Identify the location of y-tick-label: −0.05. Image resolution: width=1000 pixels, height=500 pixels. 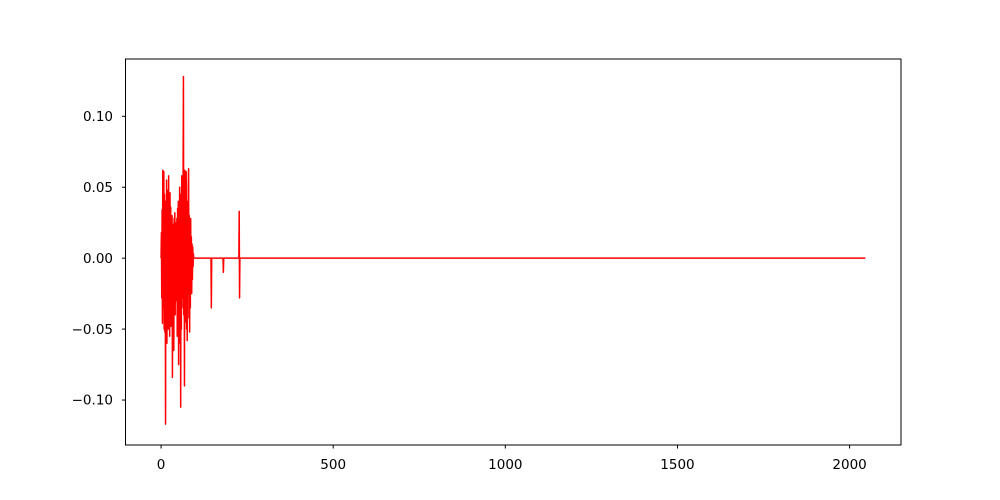
(92, 330).